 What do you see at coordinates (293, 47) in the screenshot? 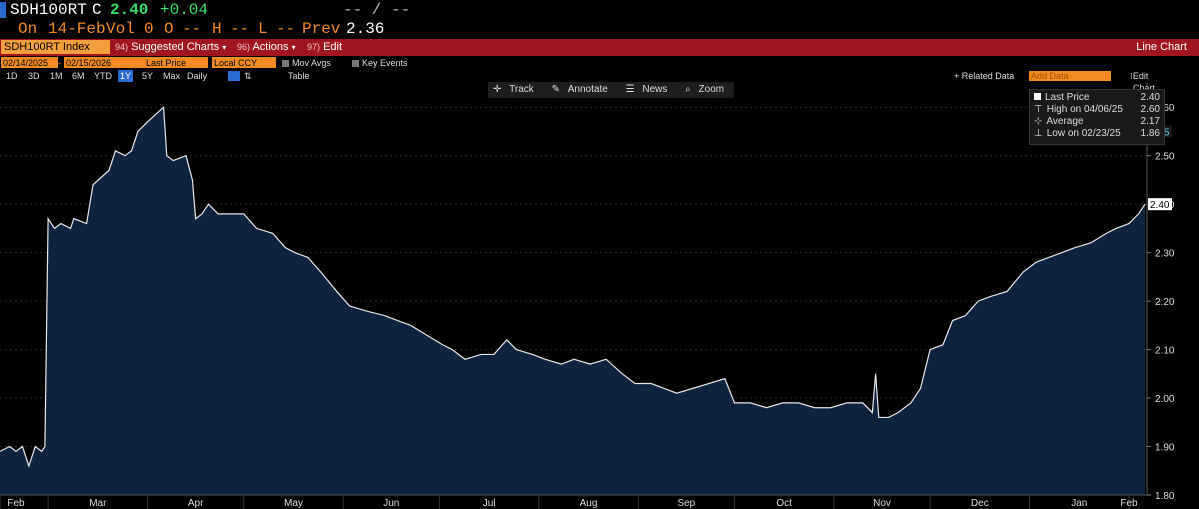
I see `chevron-down-icon: ▾` at bounding box center [293, 47].